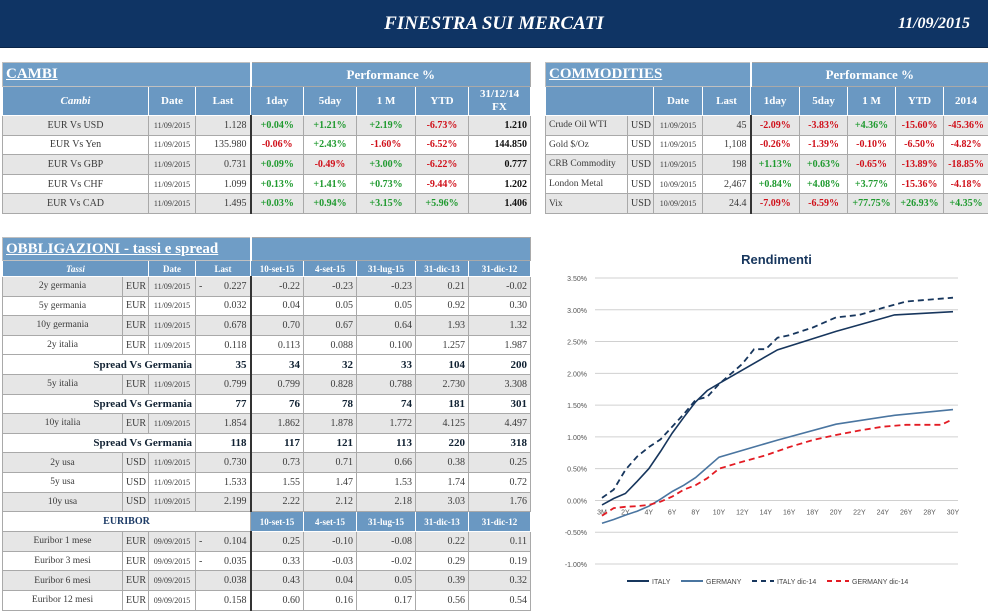  Describe the element at coordinates (277, 423) in the screenshot. I see `historical-value: 1.862` at that location.